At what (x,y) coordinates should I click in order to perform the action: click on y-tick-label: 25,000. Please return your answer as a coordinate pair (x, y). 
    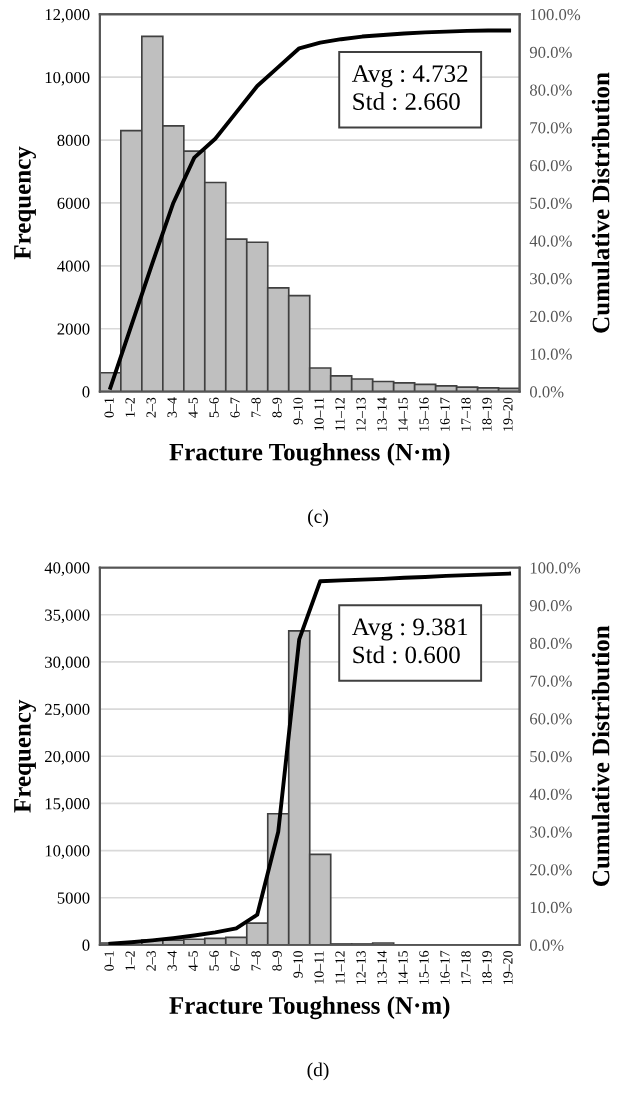
    Looking at the image, I should click on (67, 710).